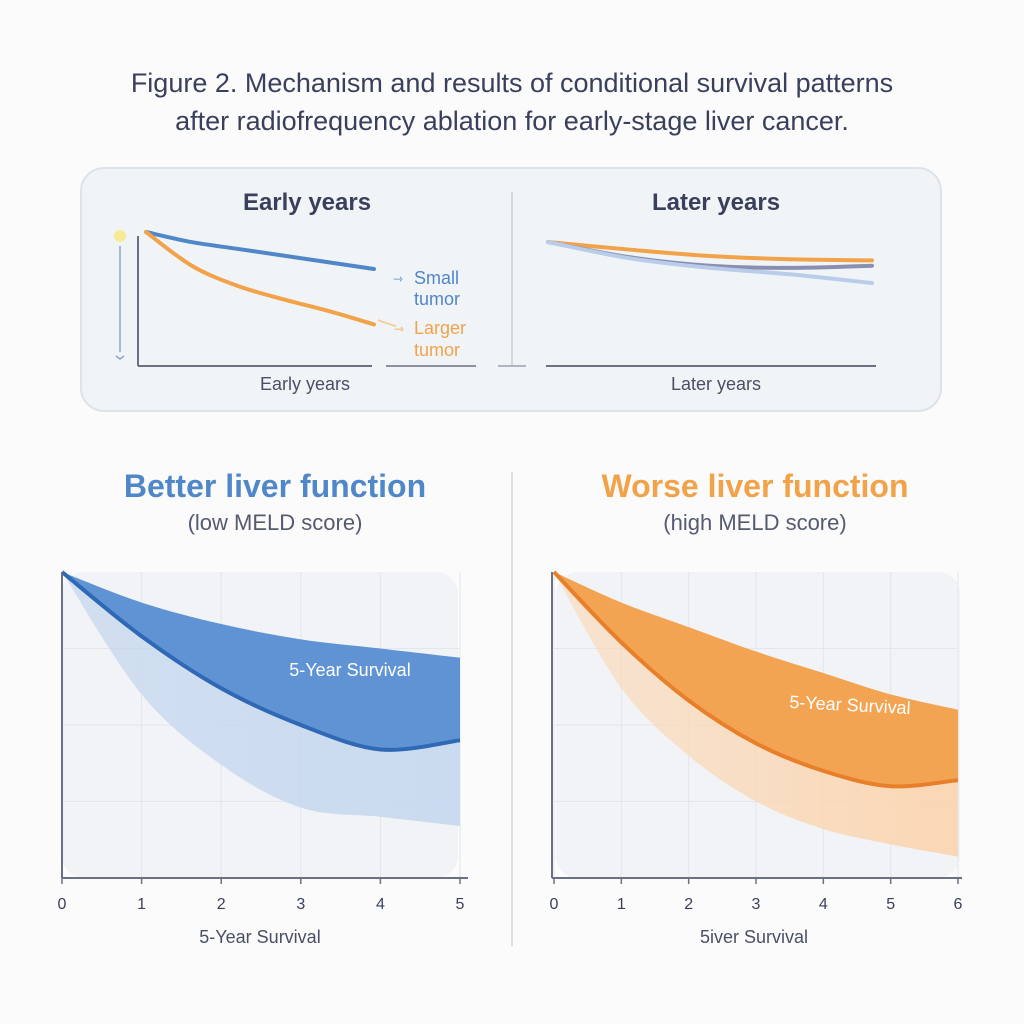 The width and height of the screenshot is (1024, 1024). I want to click on early-years-xlabel: Early years, so click(305, 384).